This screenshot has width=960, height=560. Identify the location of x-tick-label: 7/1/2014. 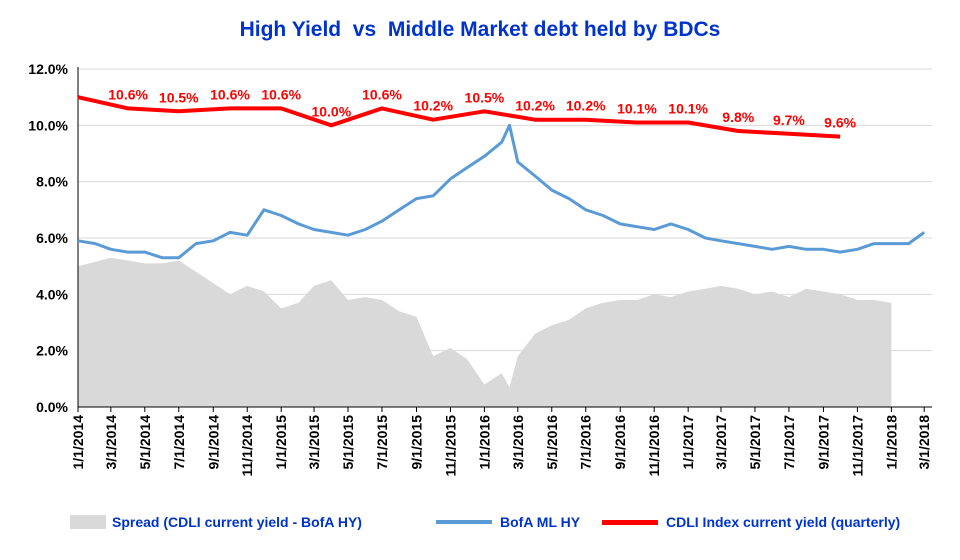
(179, 442).